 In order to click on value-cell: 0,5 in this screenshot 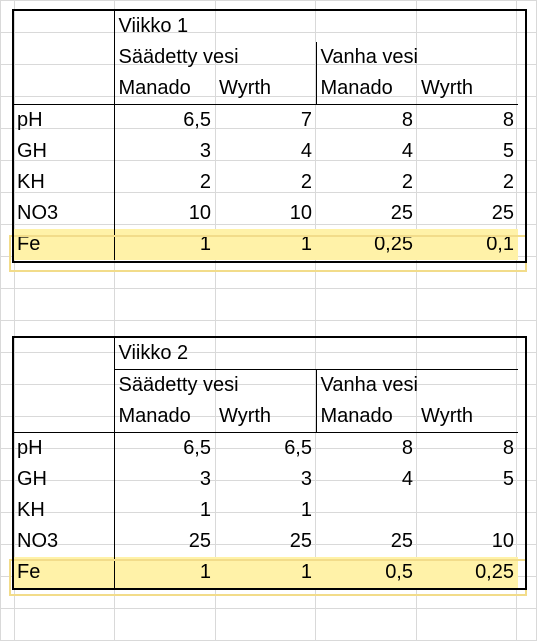, I will do `click(366, 572)`.